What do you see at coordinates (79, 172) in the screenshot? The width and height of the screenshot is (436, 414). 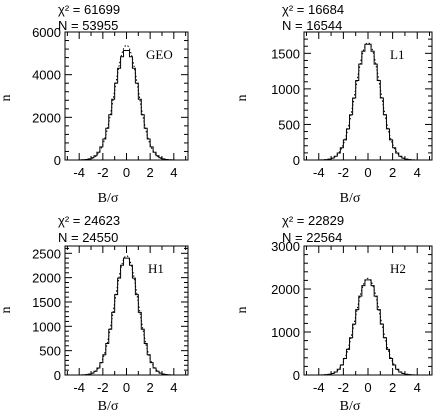 I see `x-tick-label-geo: -4` at bounding box center [79, 172].